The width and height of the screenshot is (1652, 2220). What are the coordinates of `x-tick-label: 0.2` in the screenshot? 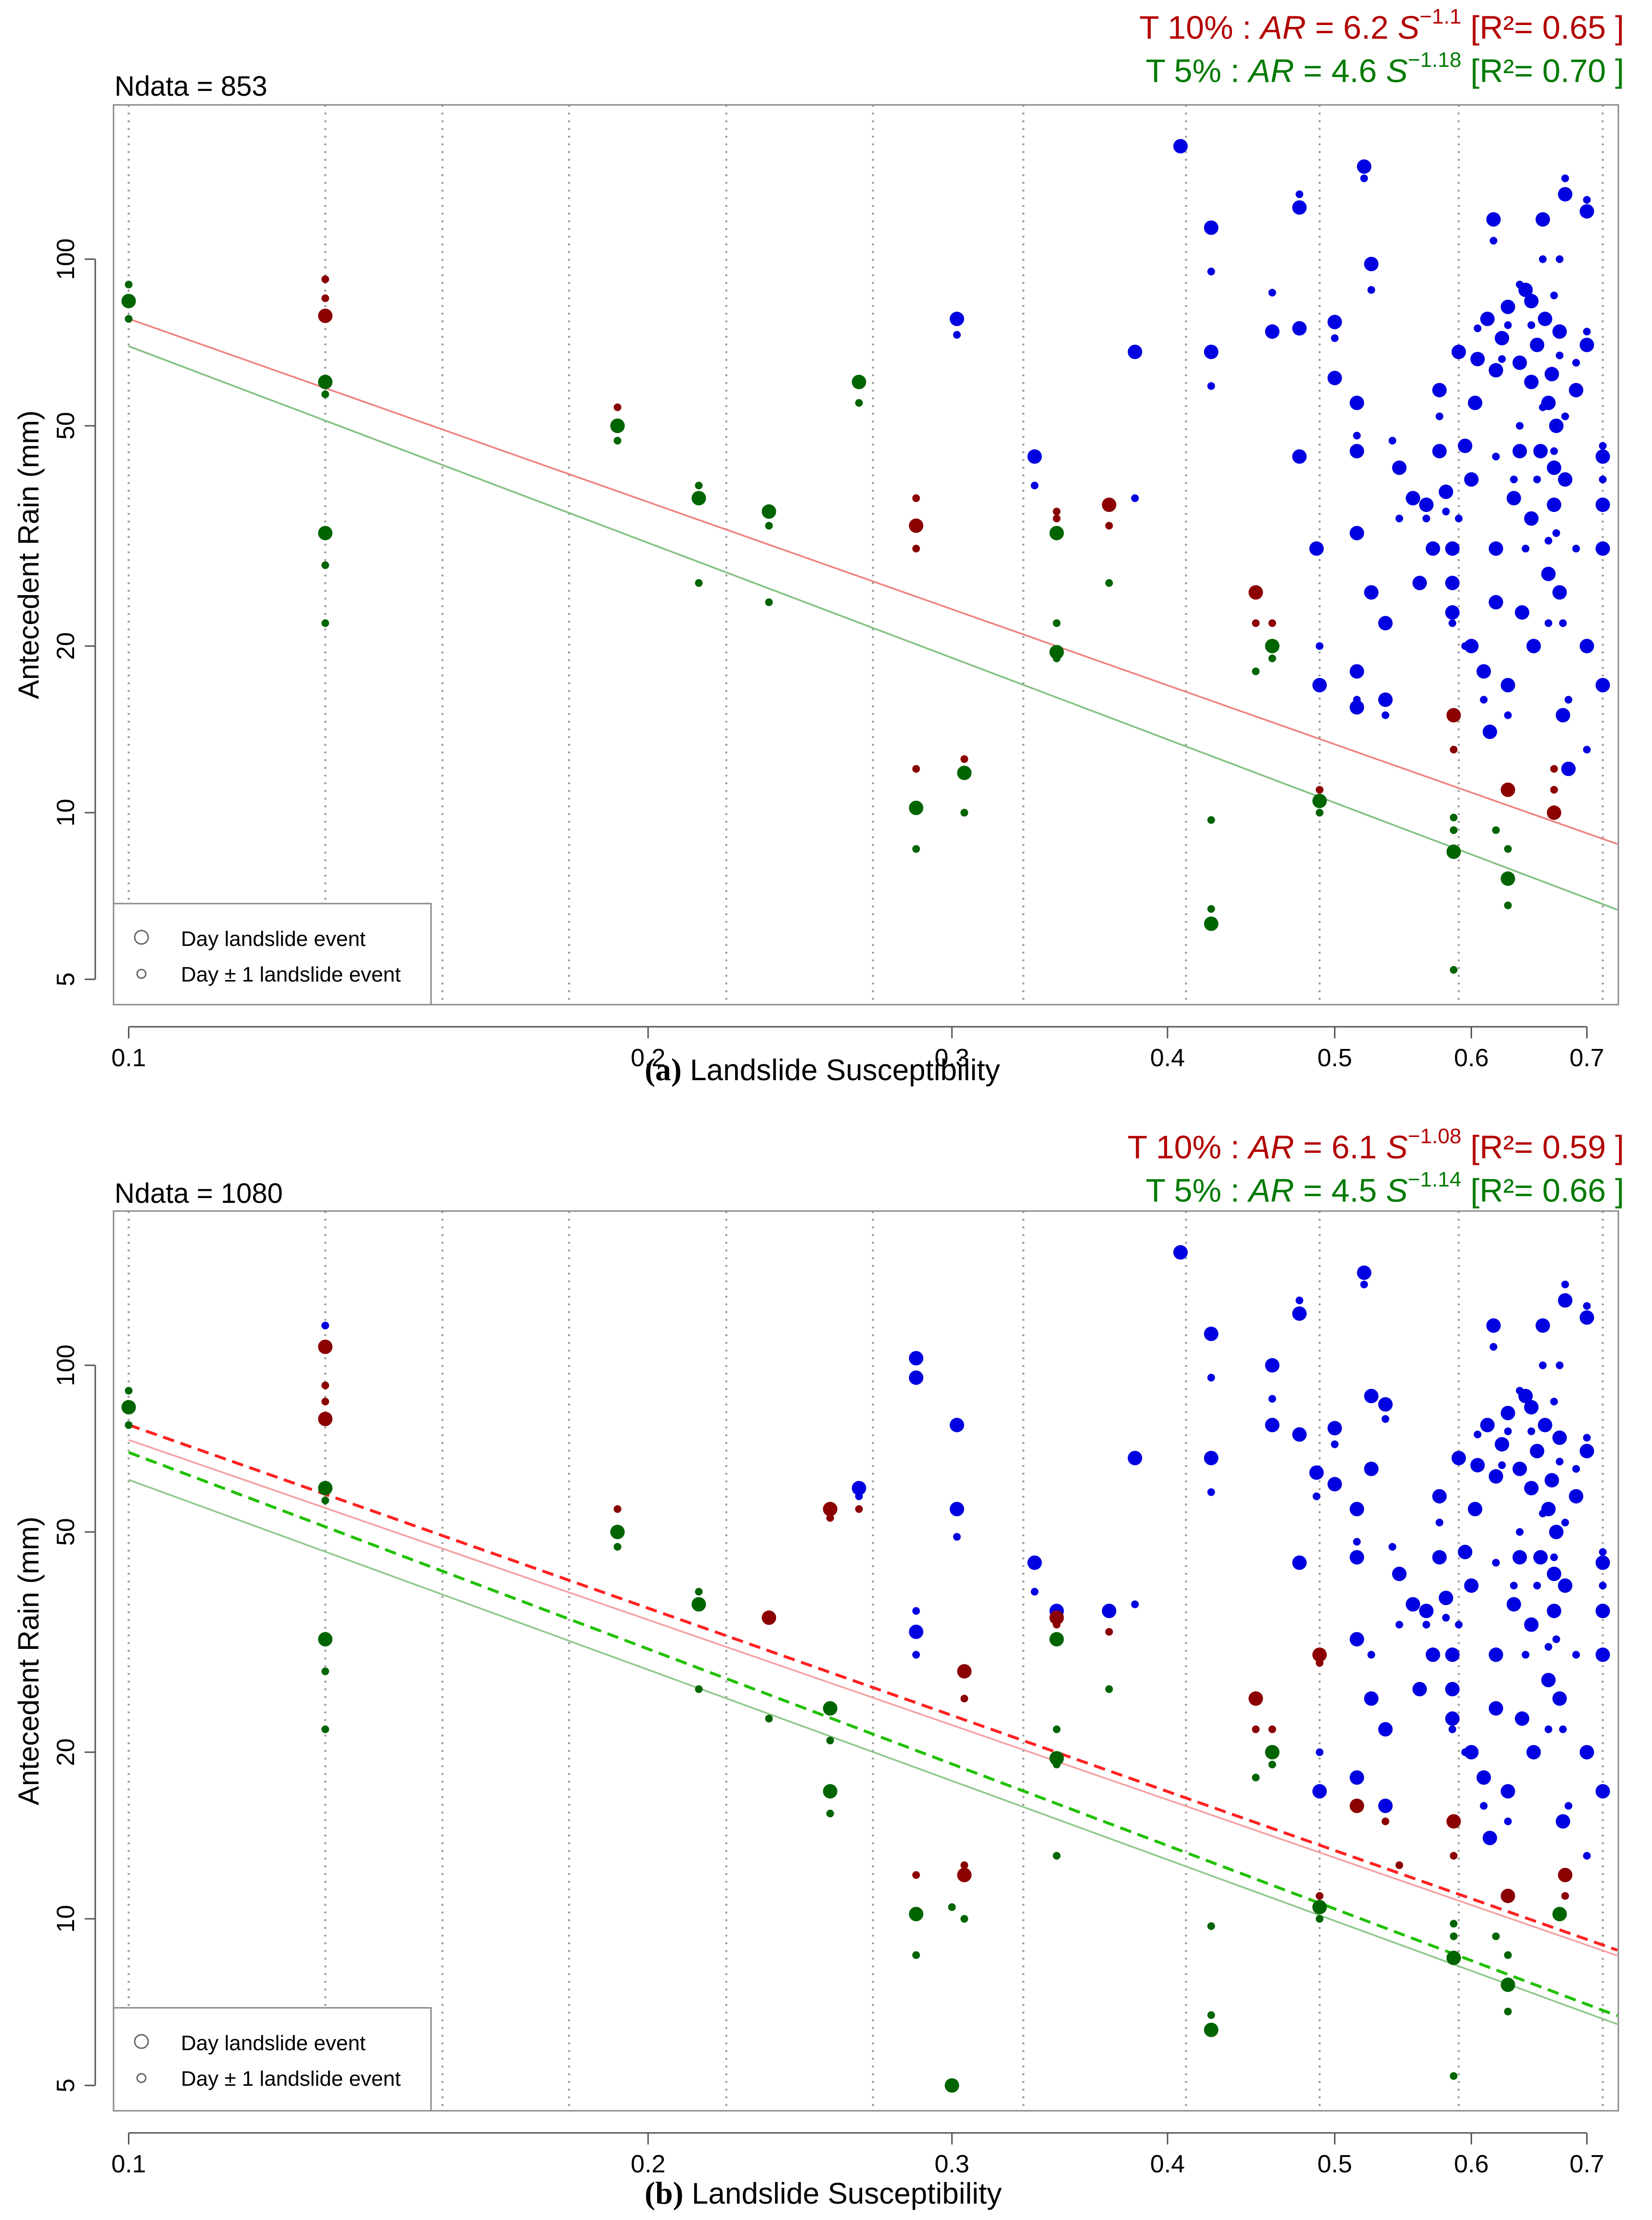 It's located at (648, 2164).